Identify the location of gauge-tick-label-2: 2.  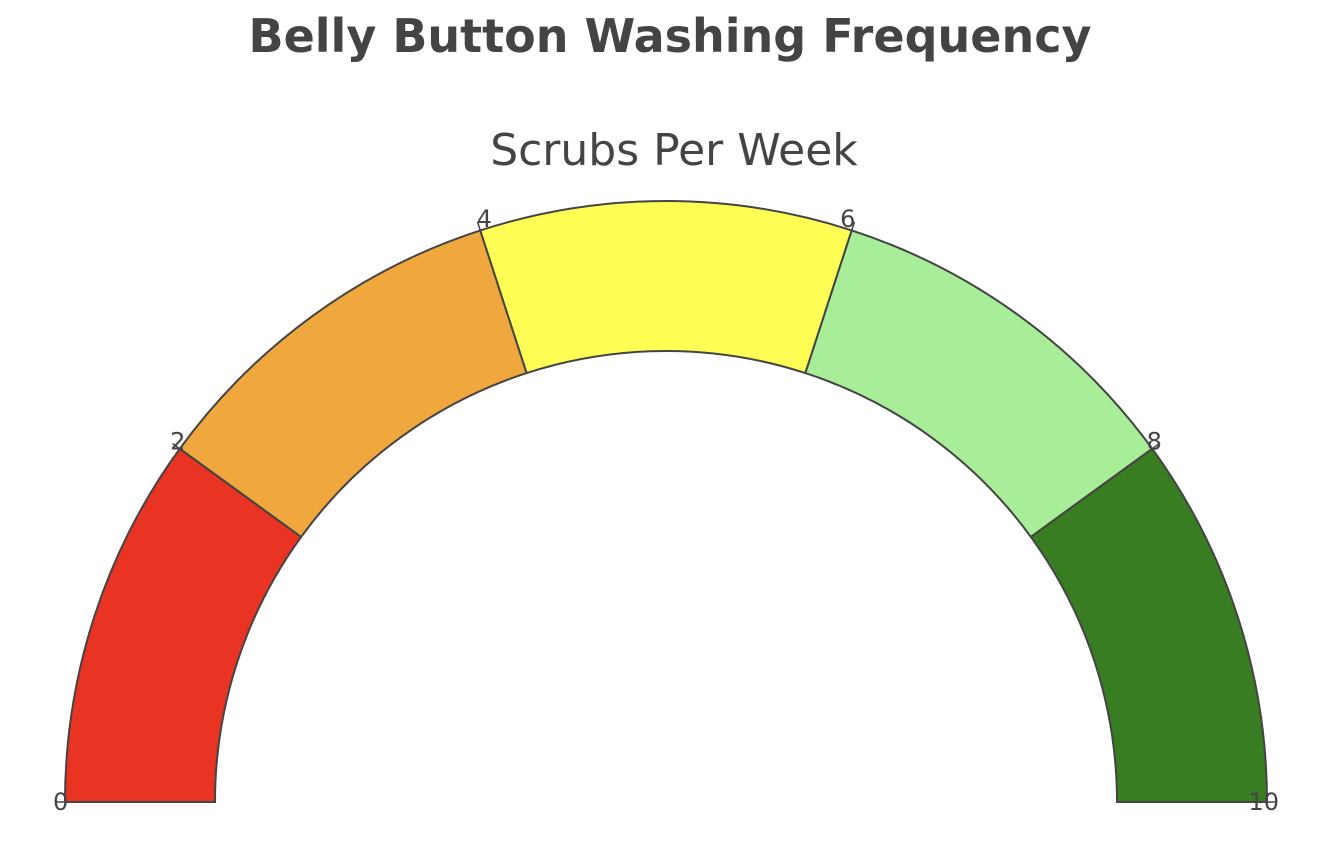
(177, 442).